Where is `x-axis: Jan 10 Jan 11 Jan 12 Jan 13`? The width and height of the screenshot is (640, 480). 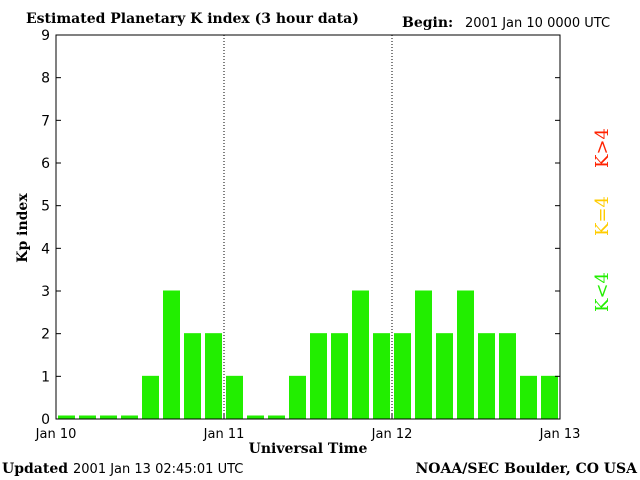
x-axis: Jan 10 Jan 11 Jan 12 Jan 13 is located at coordinates (308, 427).